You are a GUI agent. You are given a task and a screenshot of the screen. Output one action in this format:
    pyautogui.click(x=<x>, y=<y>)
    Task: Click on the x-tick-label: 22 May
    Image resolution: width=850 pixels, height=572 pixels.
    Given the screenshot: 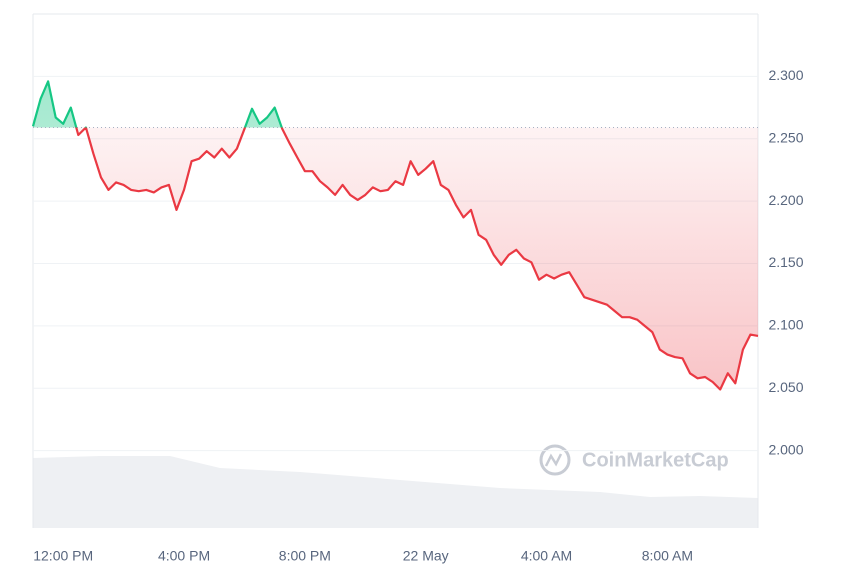 What is the action you would take?
    pyautogui.click(x=426, y=556)
    